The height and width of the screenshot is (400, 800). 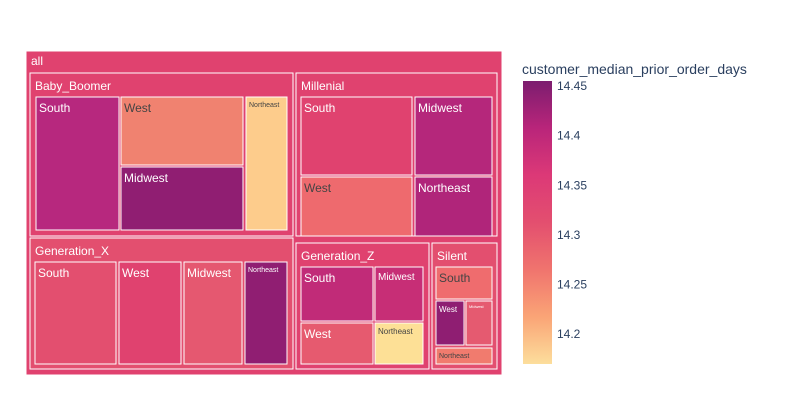 I want to click on treemap-tile-generation-z-northeast, so click(x=399, y=343).